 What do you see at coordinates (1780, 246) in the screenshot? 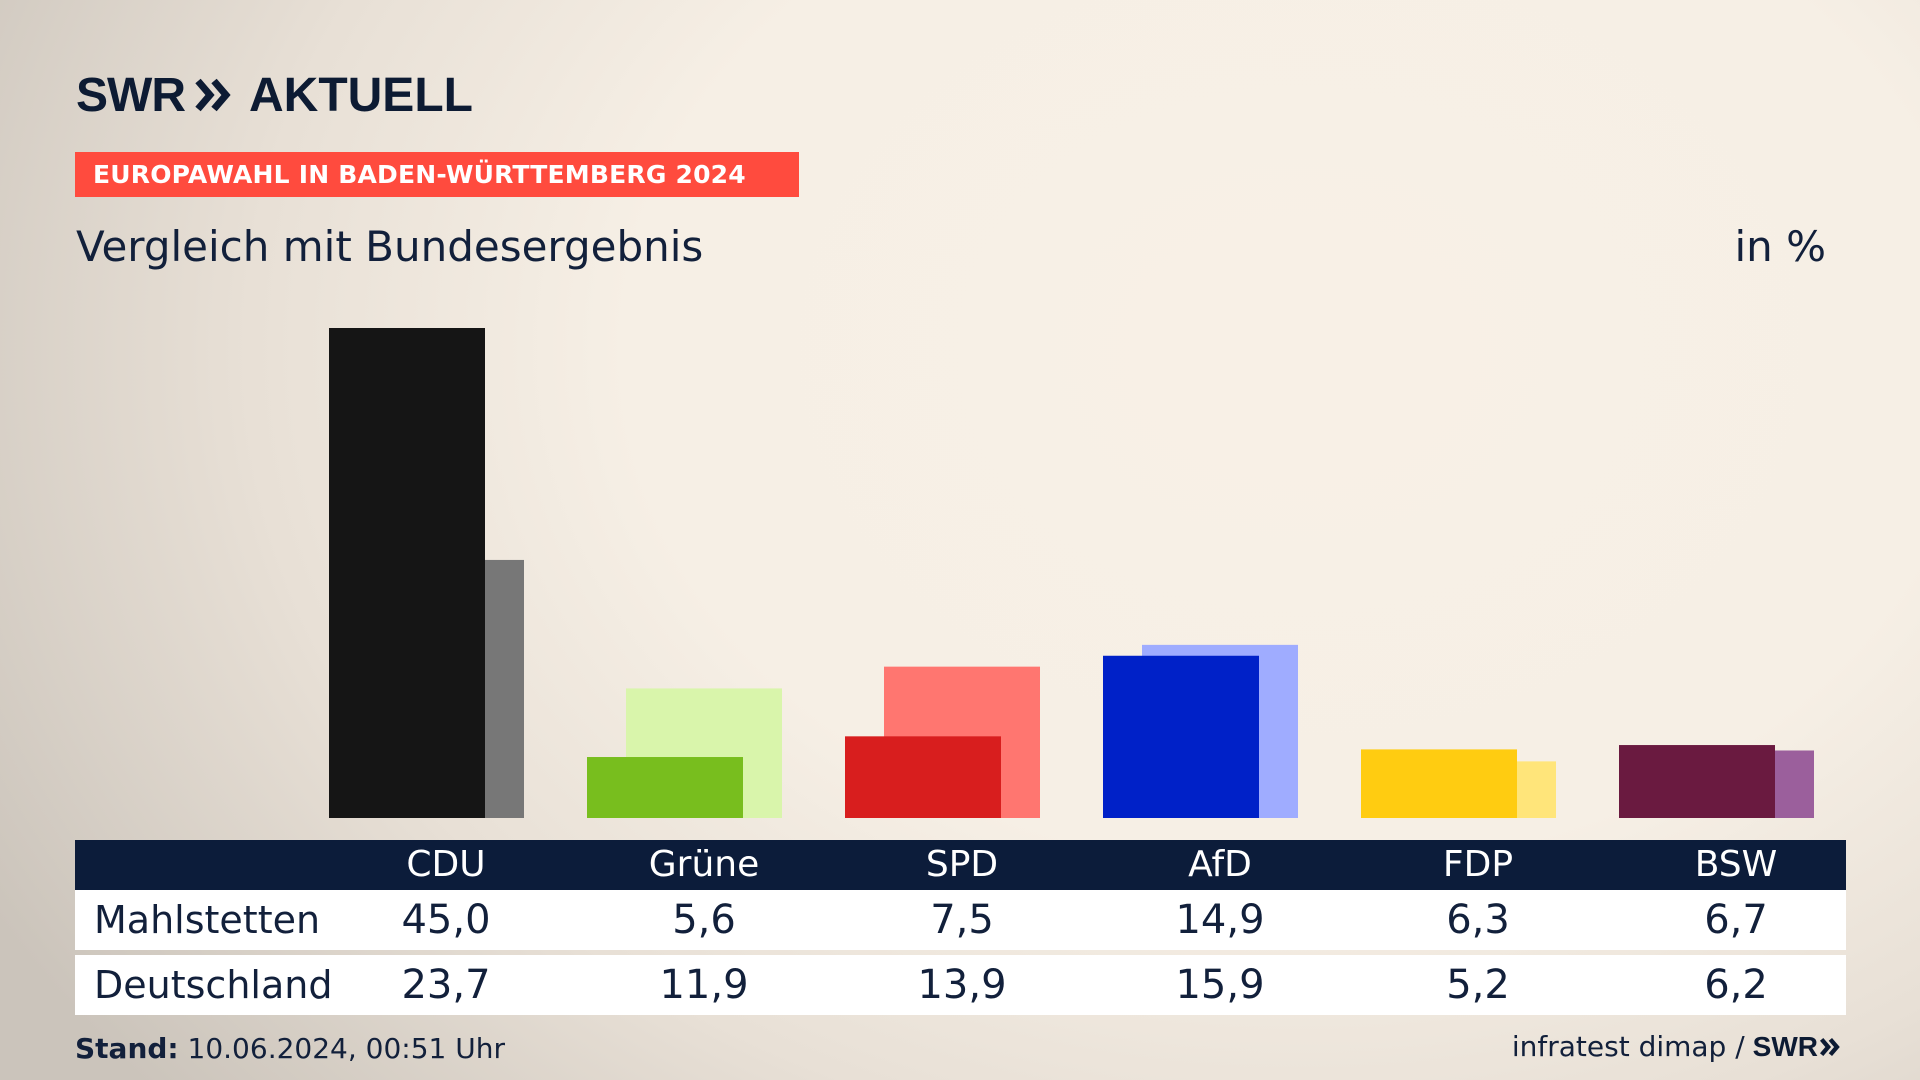
I see `unit-label: in %` at bounding box center [1780, 246].